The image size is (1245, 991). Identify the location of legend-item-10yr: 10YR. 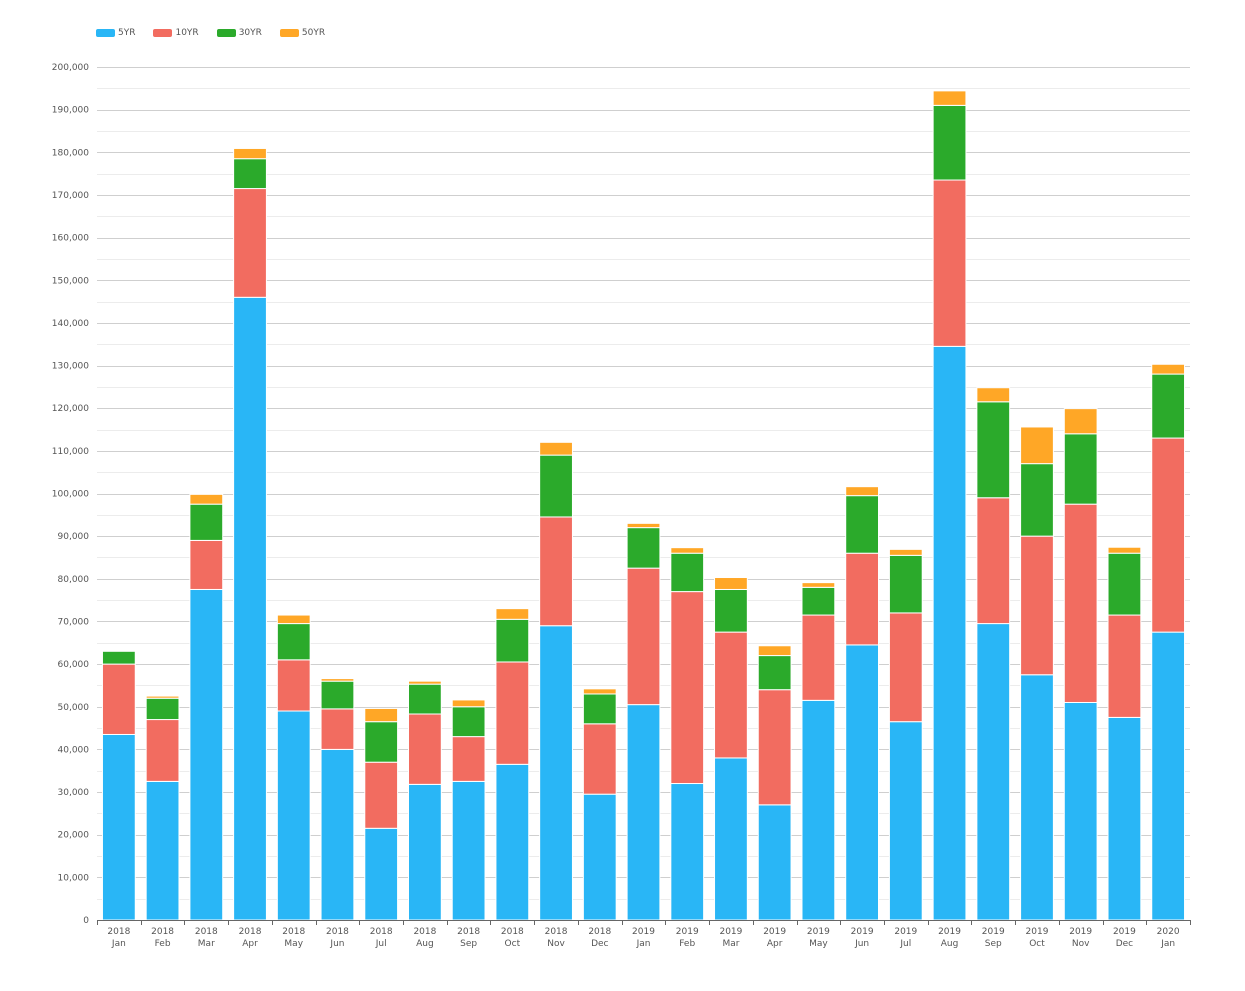
(176, 33).